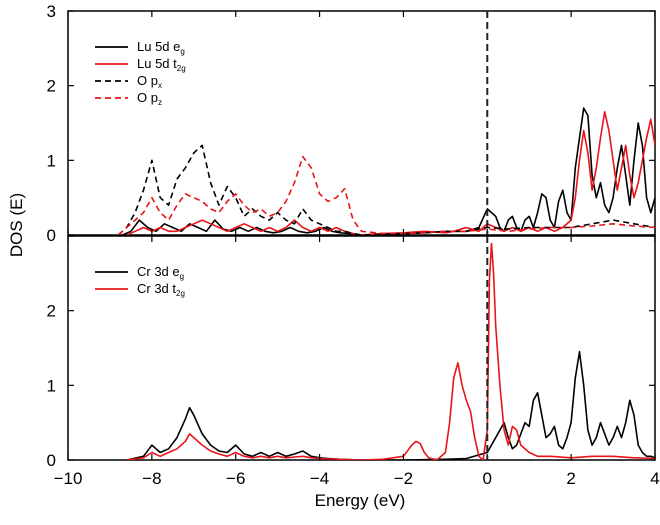 The height and width of the screenshot is (525, 660). I want to click on legend-label-bottom-1: Cr 3d t2g, so click(161, 289).